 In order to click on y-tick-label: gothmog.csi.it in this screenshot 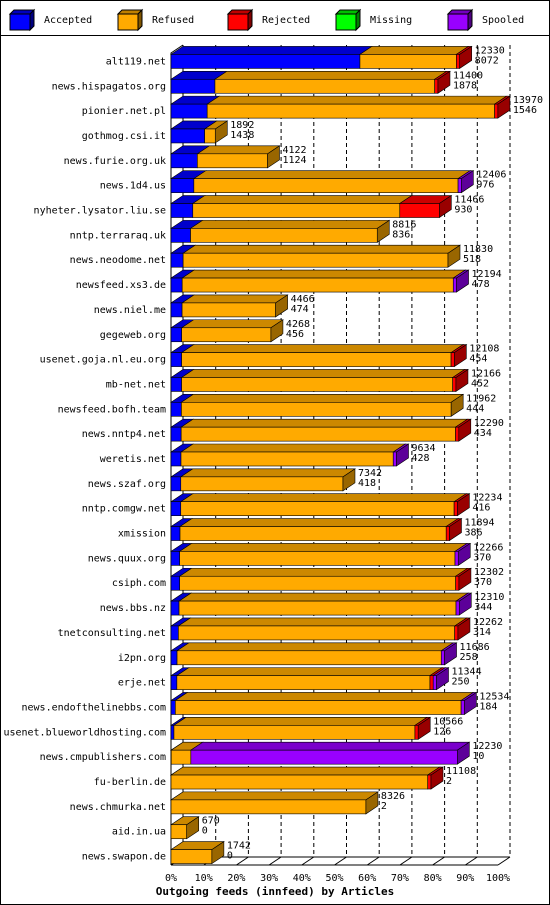, I will do `click(124, 136)`.